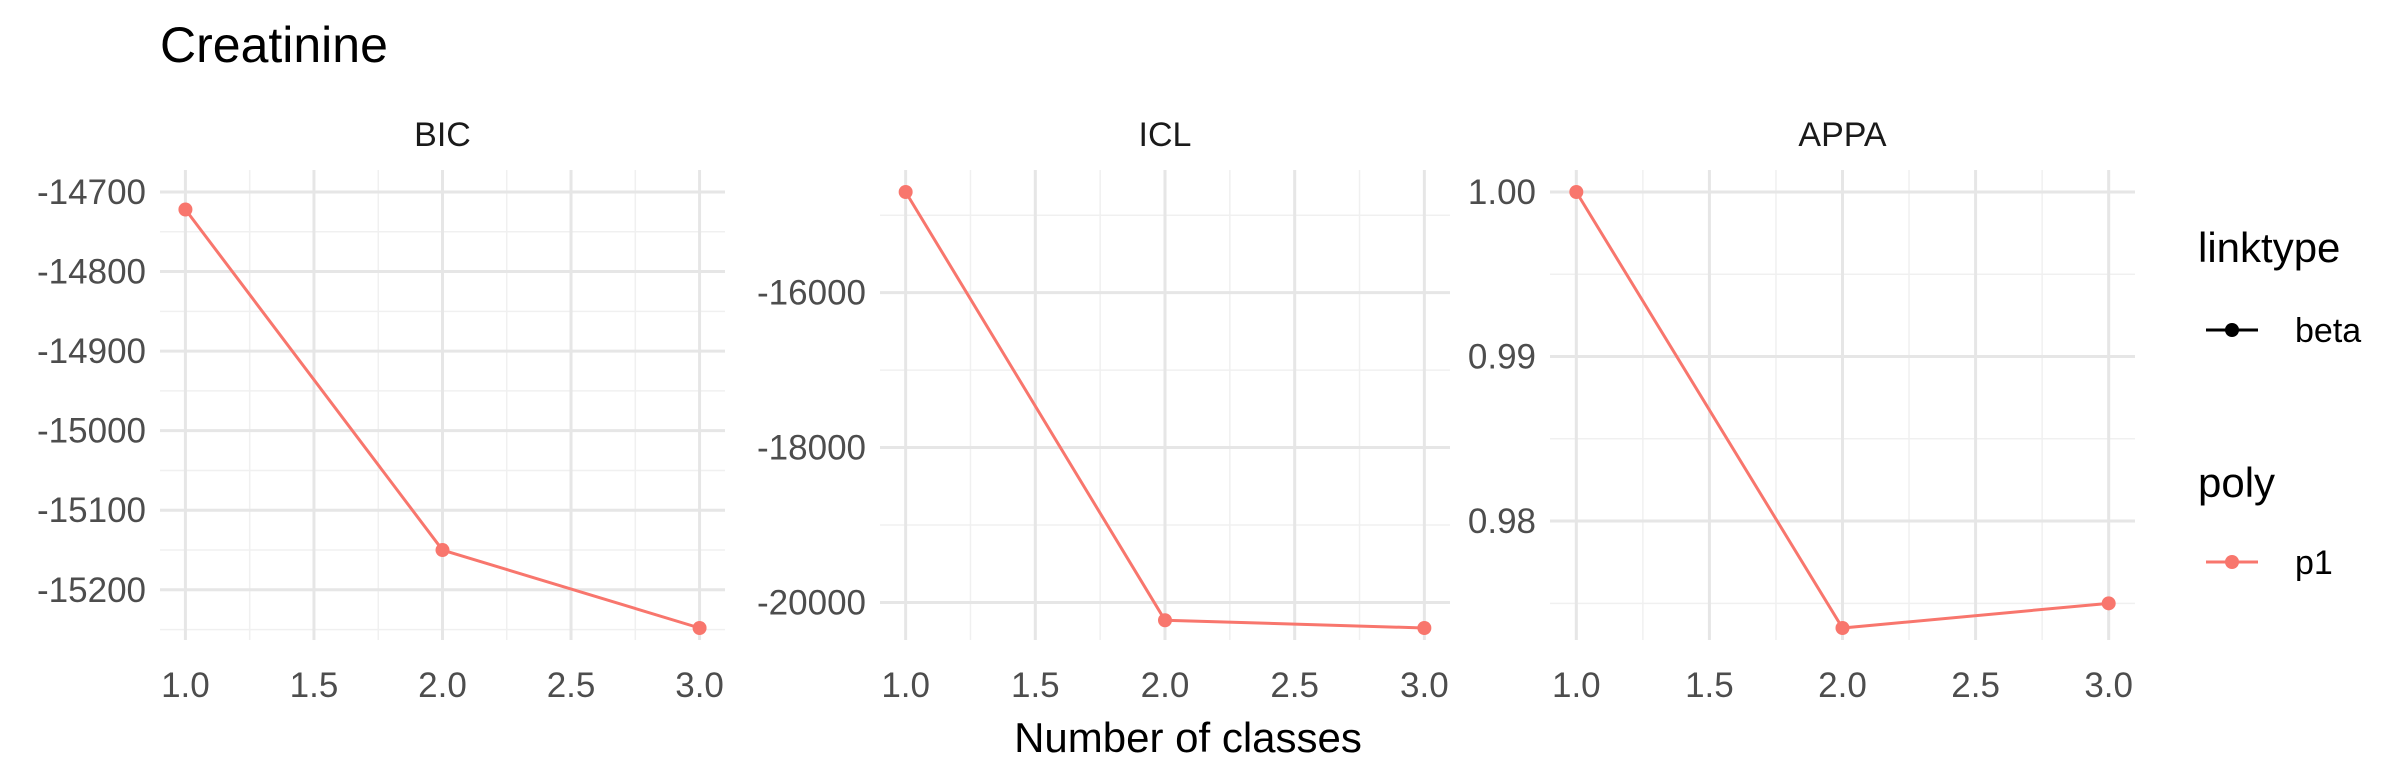  Describe the element at coordinates (91, 590) in the screenshot. I see `y-tick-label: -15200` at that location.